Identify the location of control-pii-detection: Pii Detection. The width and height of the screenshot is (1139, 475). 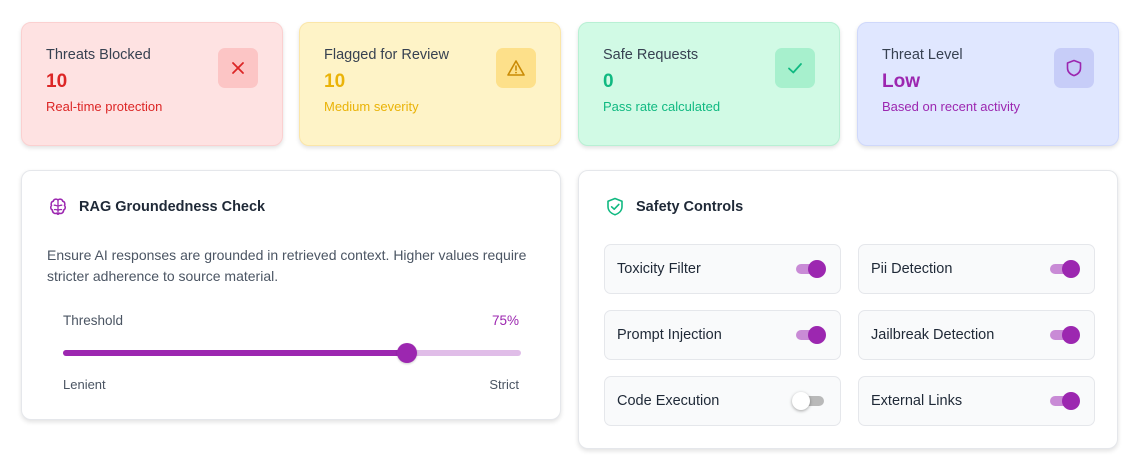
(976, 269).